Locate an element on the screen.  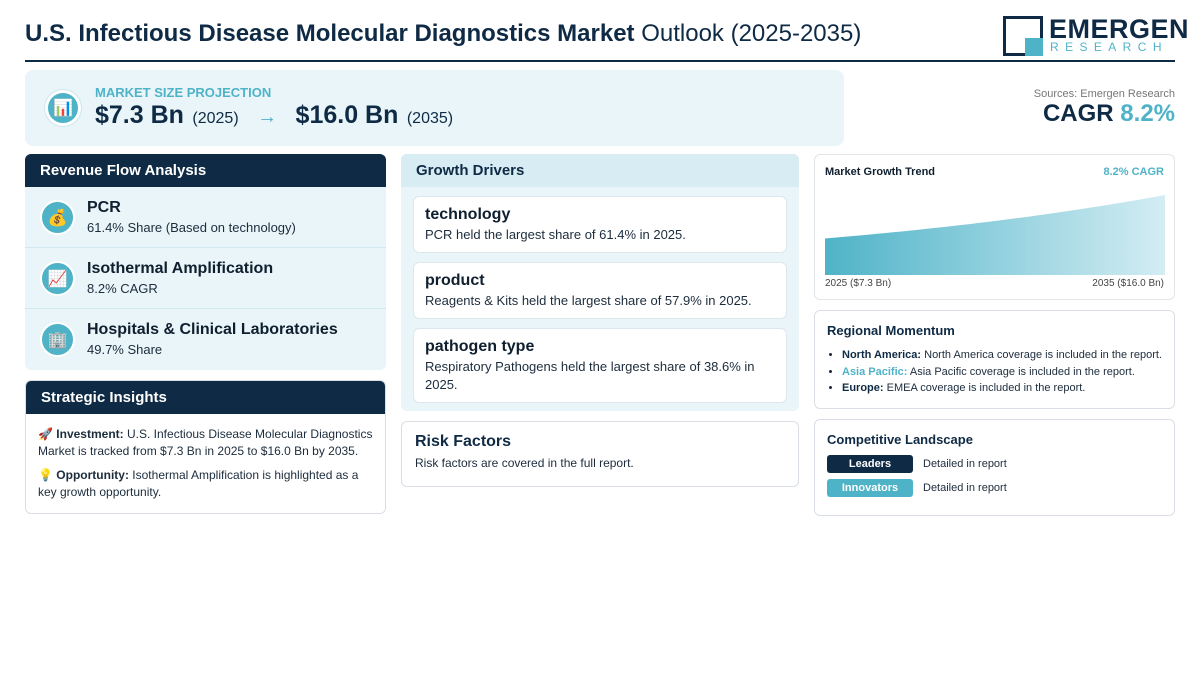
logo-name: EMERGEN is located at coordinates (1119, 29).